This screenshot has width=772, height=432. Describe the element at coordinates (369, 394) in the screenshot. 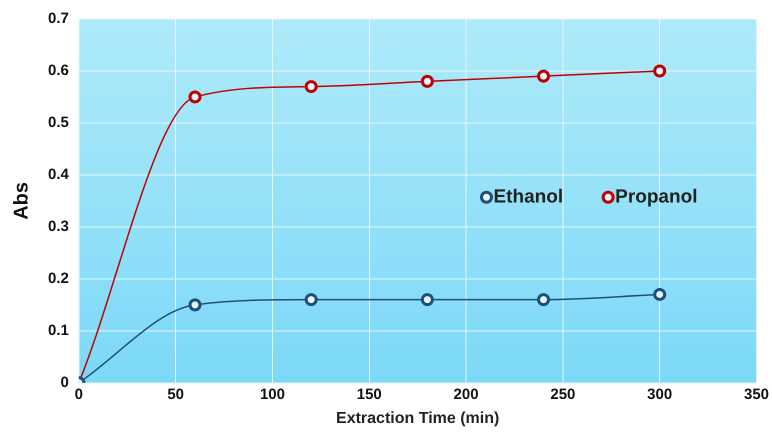

I see `x-tick-label: 150` at that location.